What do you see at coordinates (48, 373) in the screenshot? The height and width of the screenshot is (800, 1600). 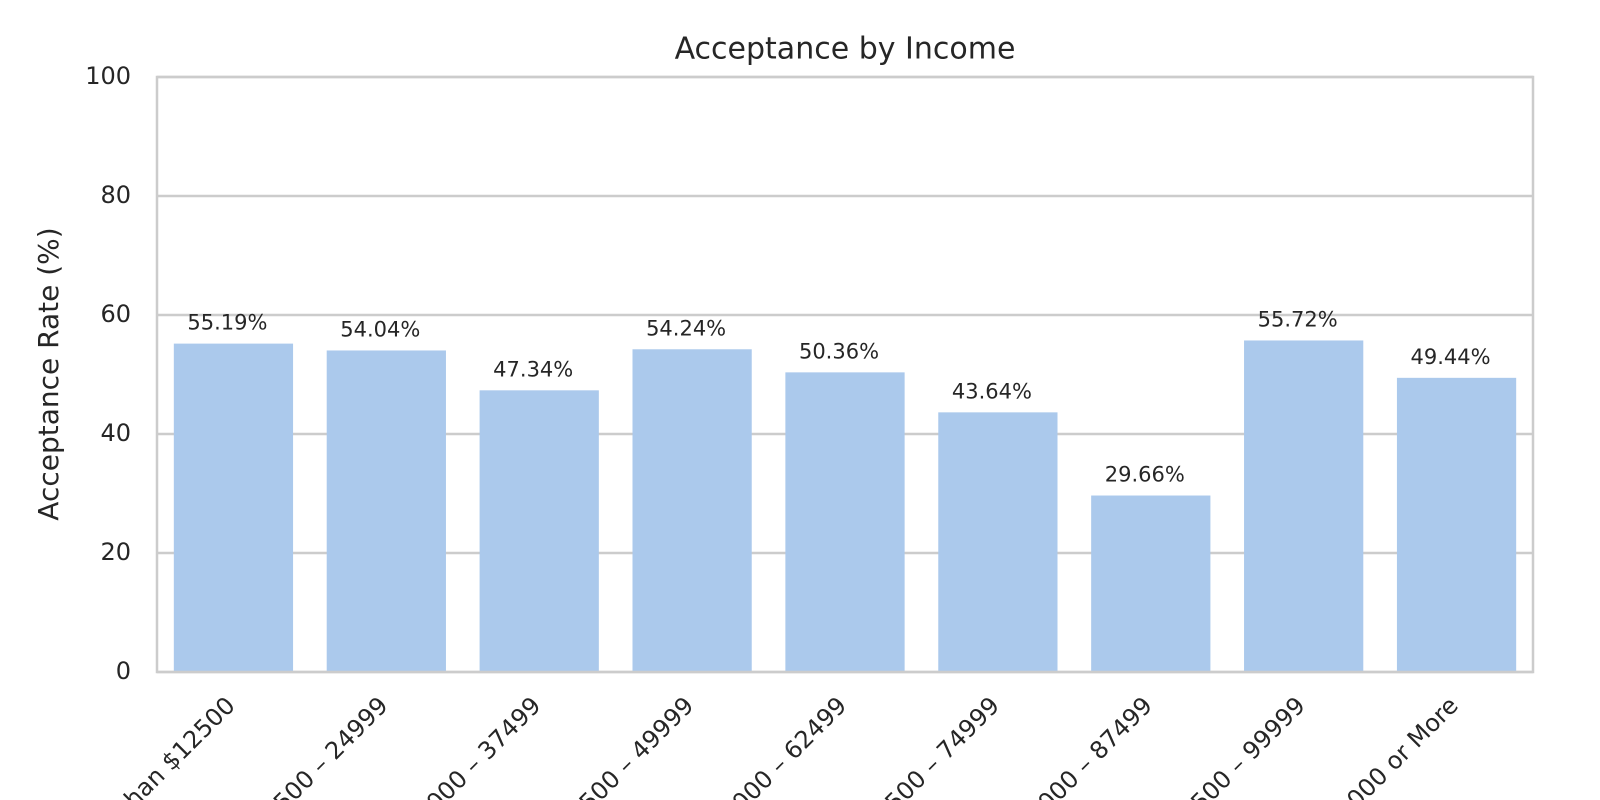 I see `y-axis-label: Acceptance Rate (%)` at bounding box center [48, 373].